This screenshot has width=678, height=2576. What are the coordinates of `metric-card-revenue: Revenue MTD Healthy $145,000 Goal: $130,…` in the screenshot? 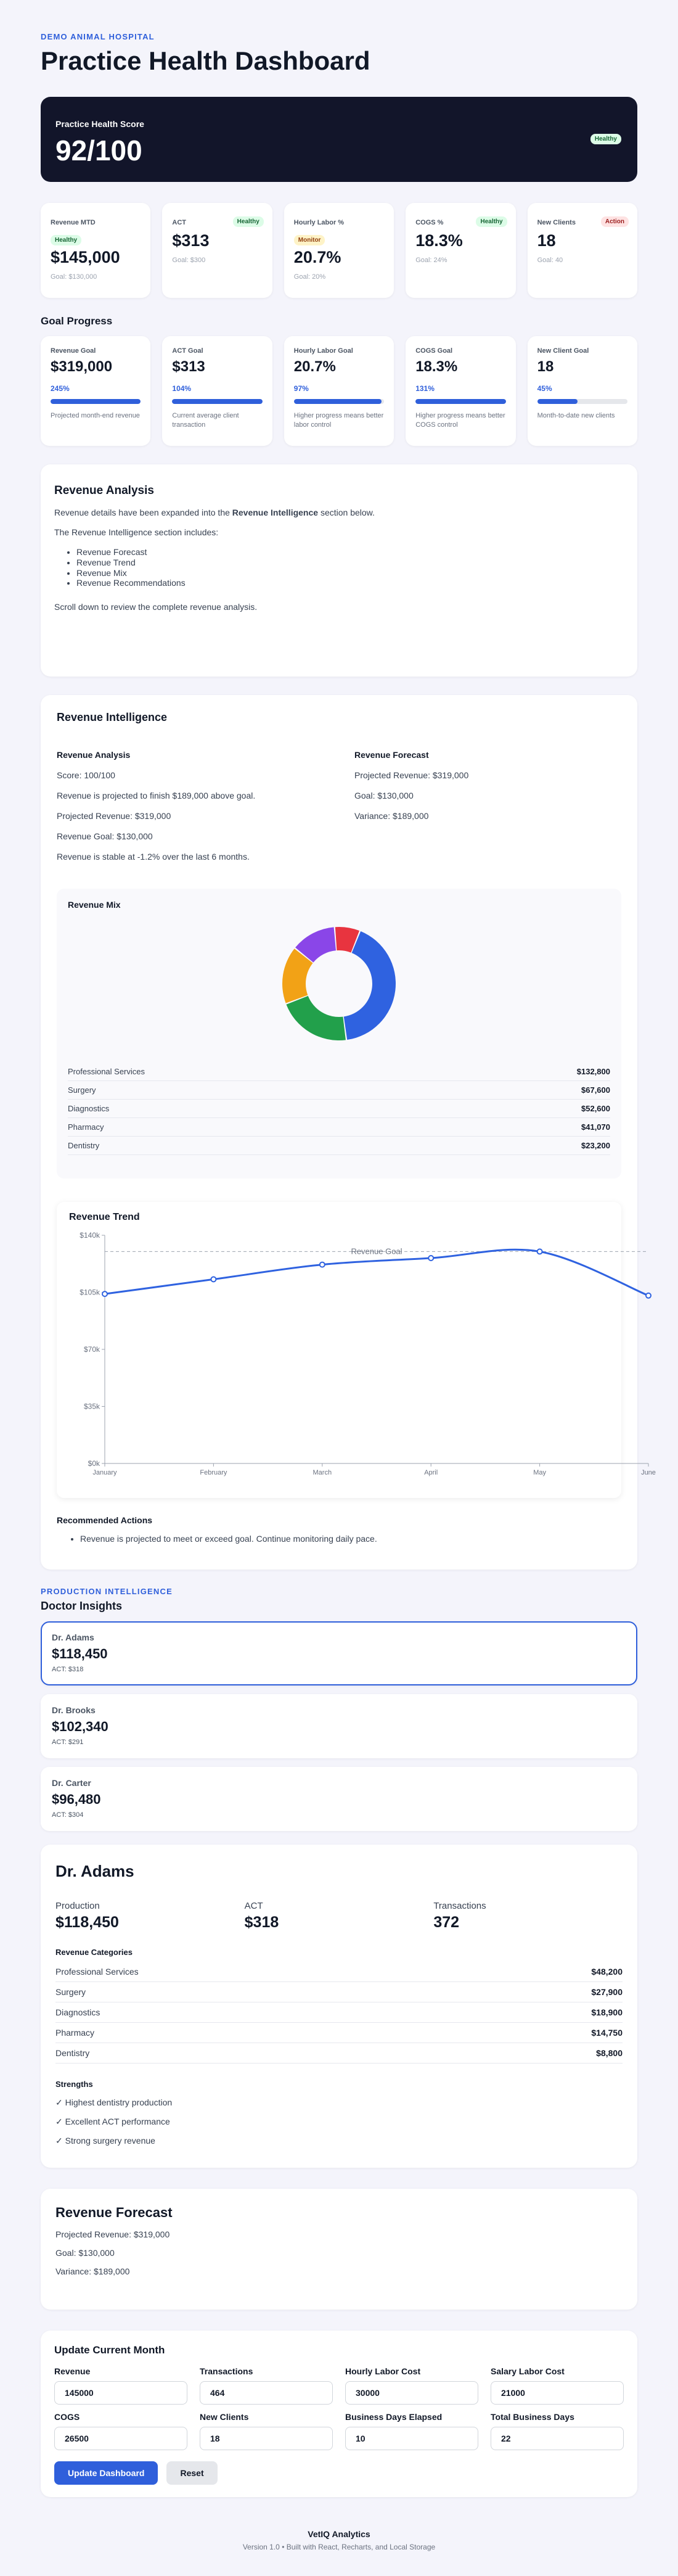 It's located at (96, 250).